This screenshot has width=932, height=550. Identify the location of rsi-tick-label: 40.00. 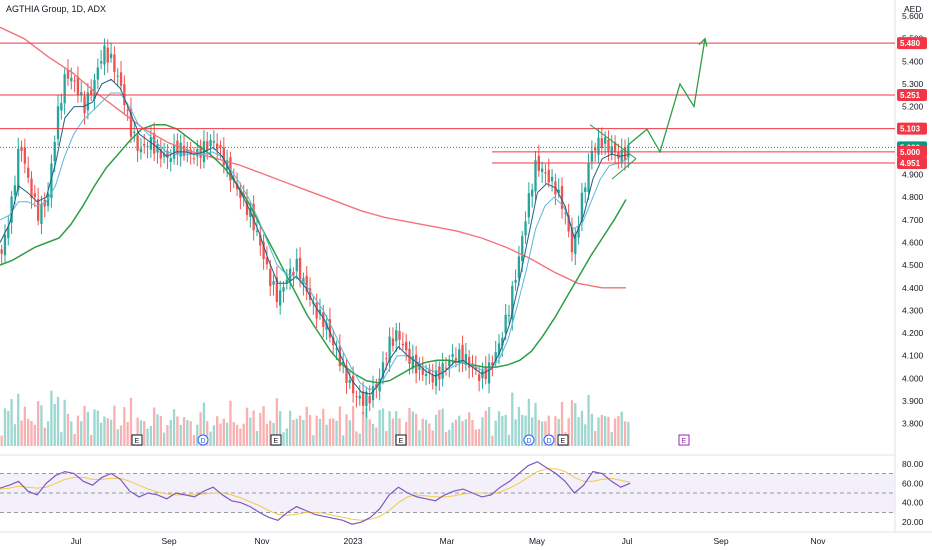
(913, 503).